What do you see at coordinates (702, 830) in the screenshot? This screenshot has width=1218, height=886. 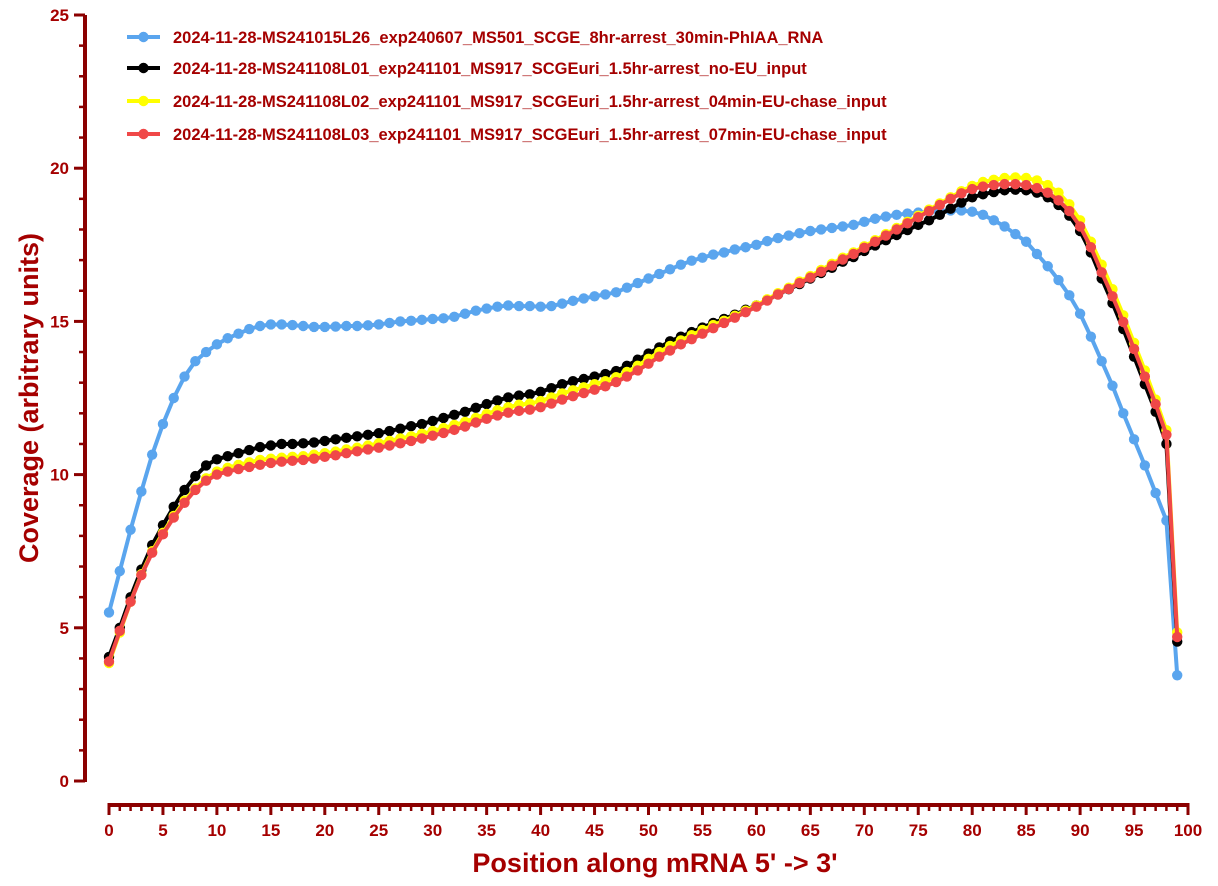 I see `x-tick-label: 55` at bounding box center [702, 830].